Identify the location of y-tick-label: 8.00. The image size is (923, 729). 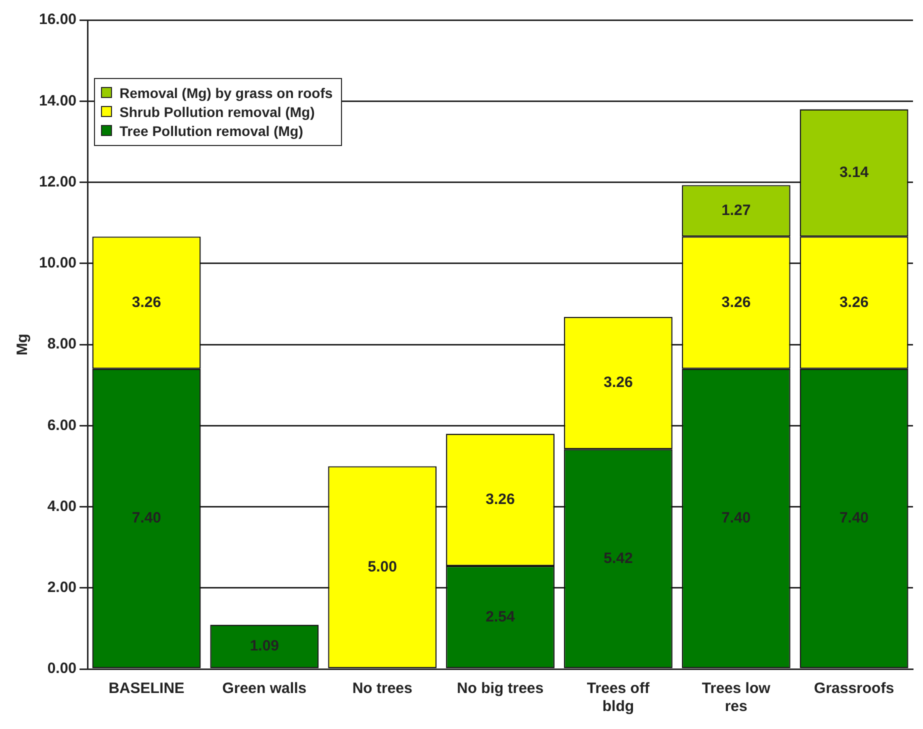
(62, 344).